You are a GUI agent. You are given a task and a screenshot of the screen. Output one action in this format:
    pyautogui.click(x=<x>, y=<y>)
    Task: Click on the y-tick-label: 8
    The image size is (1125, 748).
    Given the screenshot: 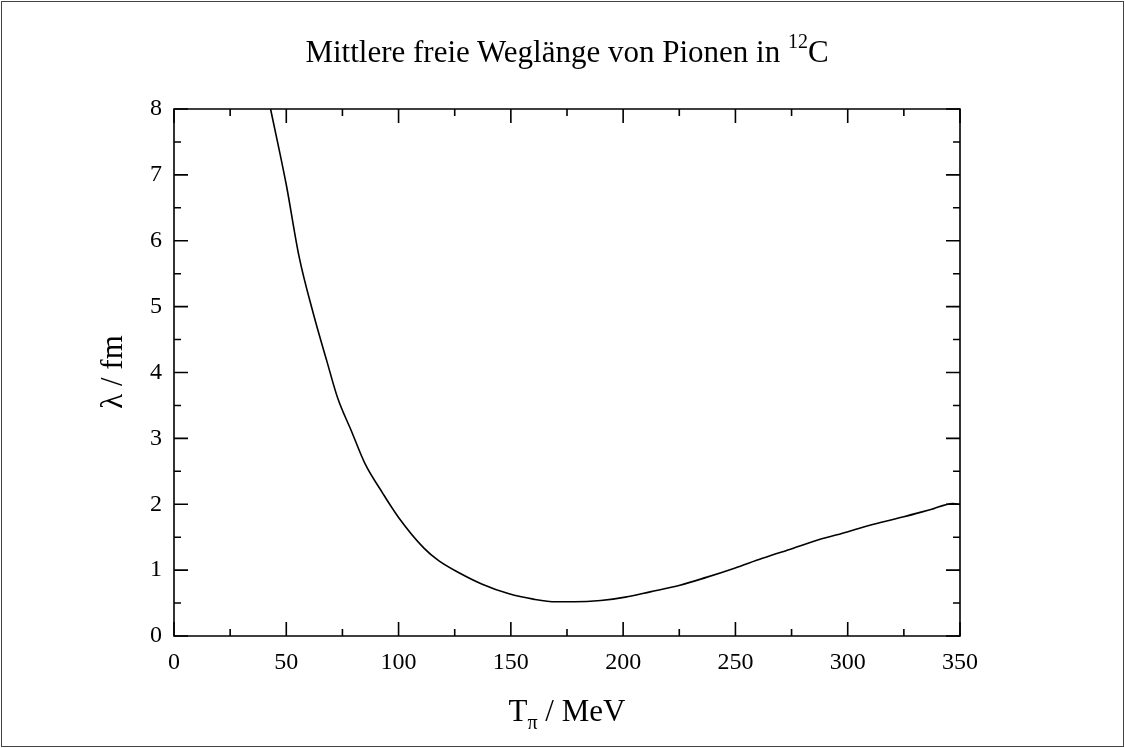 What is the action you would take?
    pyautogui.click(x=156, y=107)
    